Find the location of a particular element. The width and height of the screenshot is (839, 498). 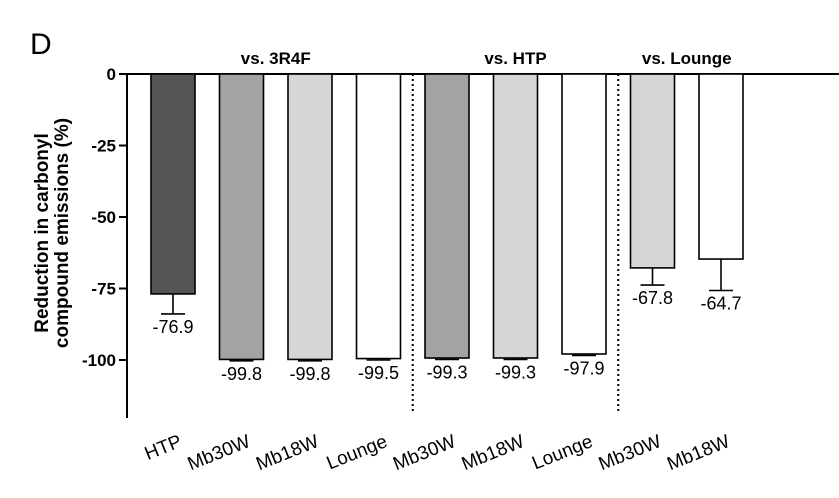

data-label: -67.8 is located at coordinates (652, 298).